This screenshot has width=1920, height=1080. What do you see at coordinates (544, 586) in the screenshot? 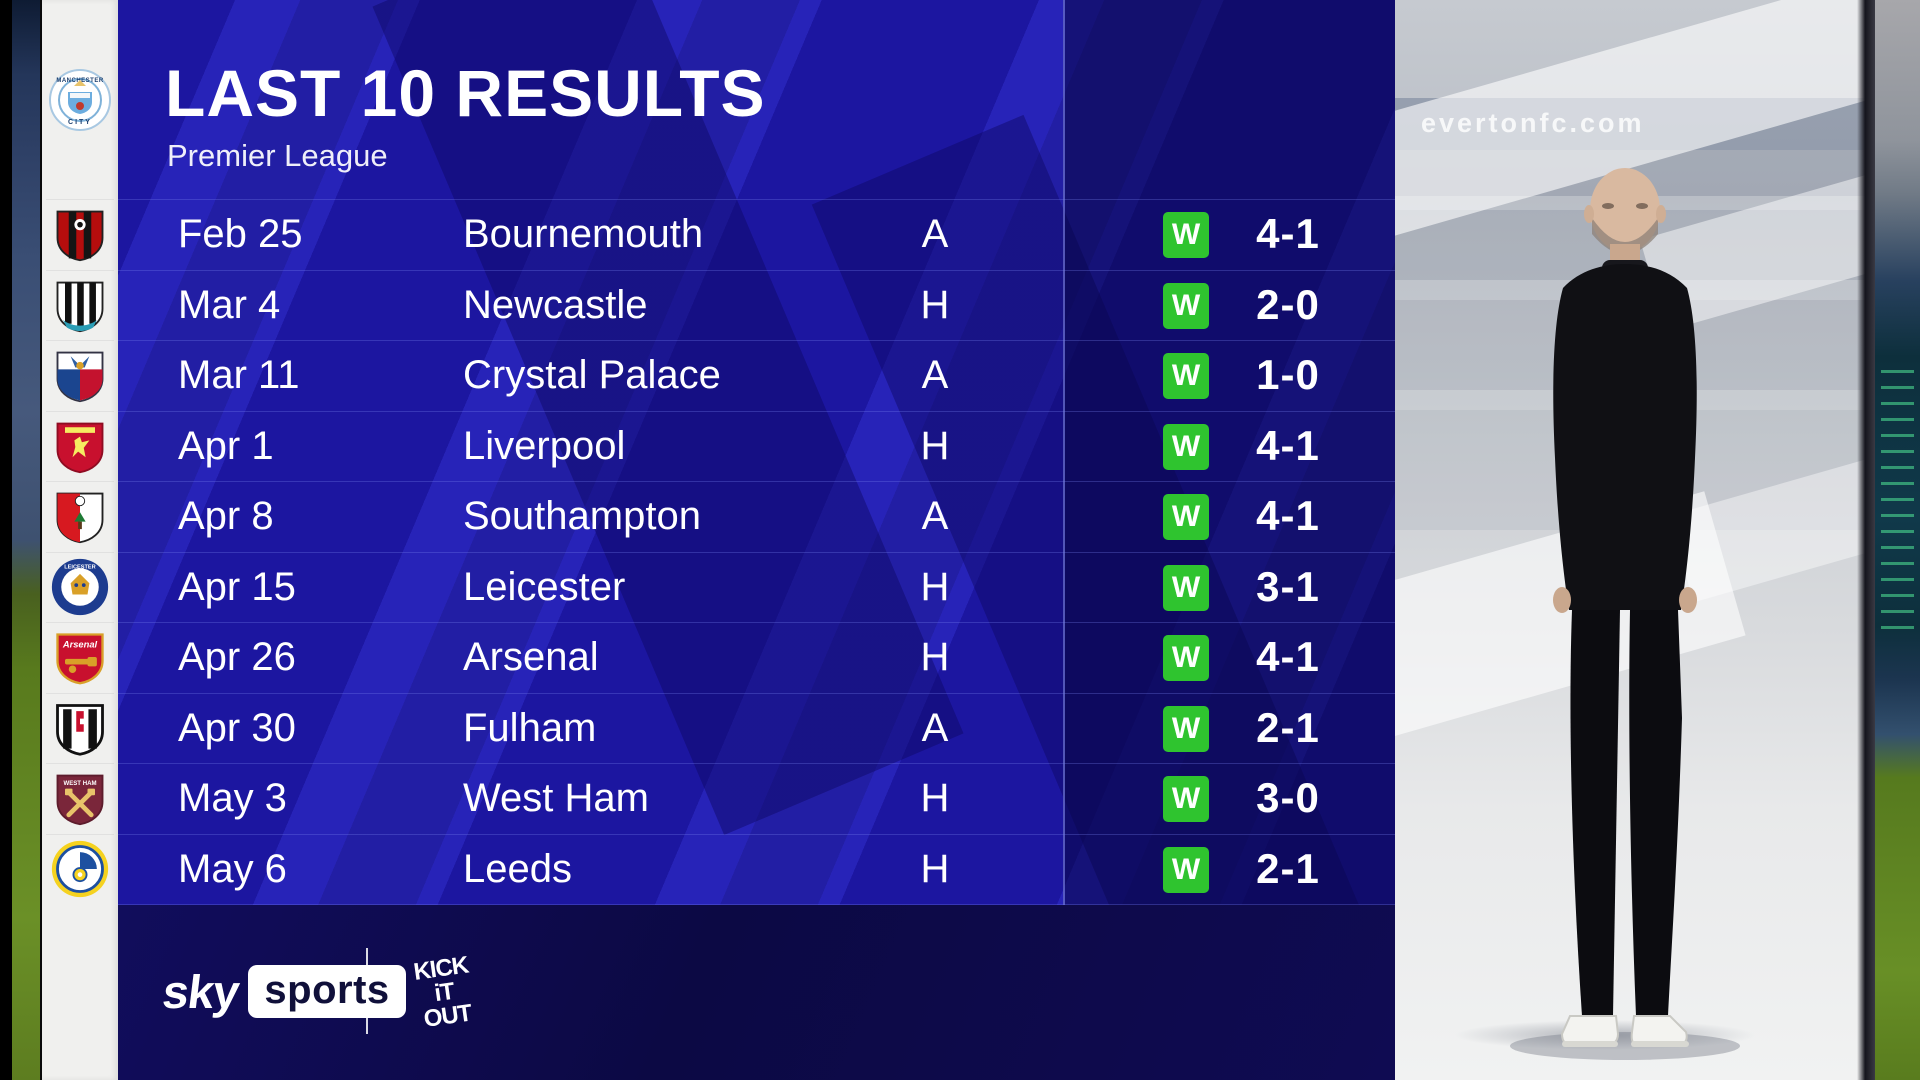
I see `opponent-name: Leicester` at bounding box center [544, 586].